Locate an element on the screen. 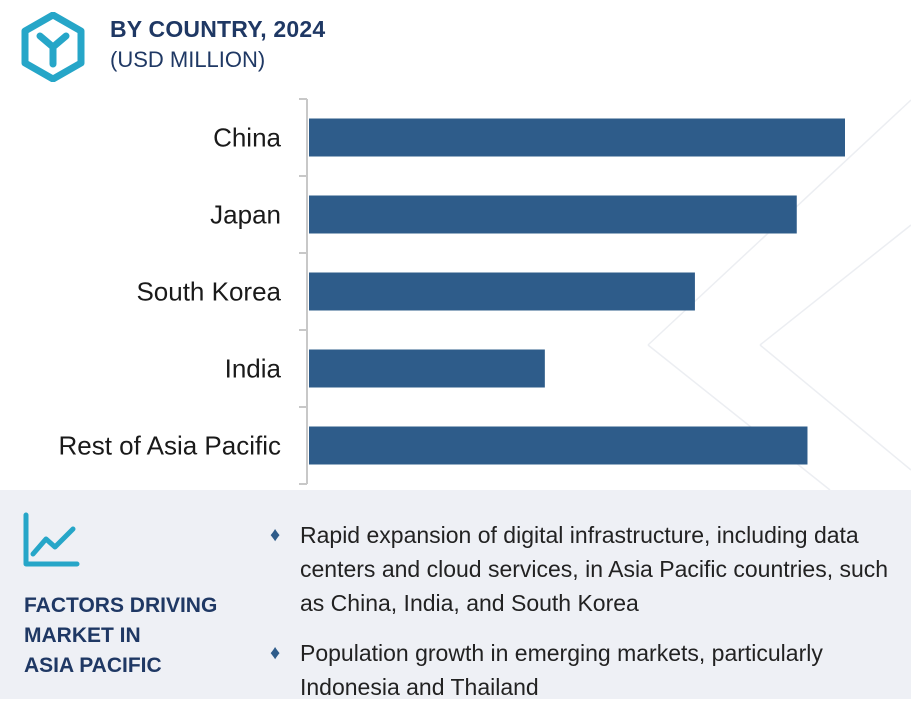 This screenshot has height=720, width=911. chart-subtitle: (USD MILLION) is located at coordinates (188, 59).